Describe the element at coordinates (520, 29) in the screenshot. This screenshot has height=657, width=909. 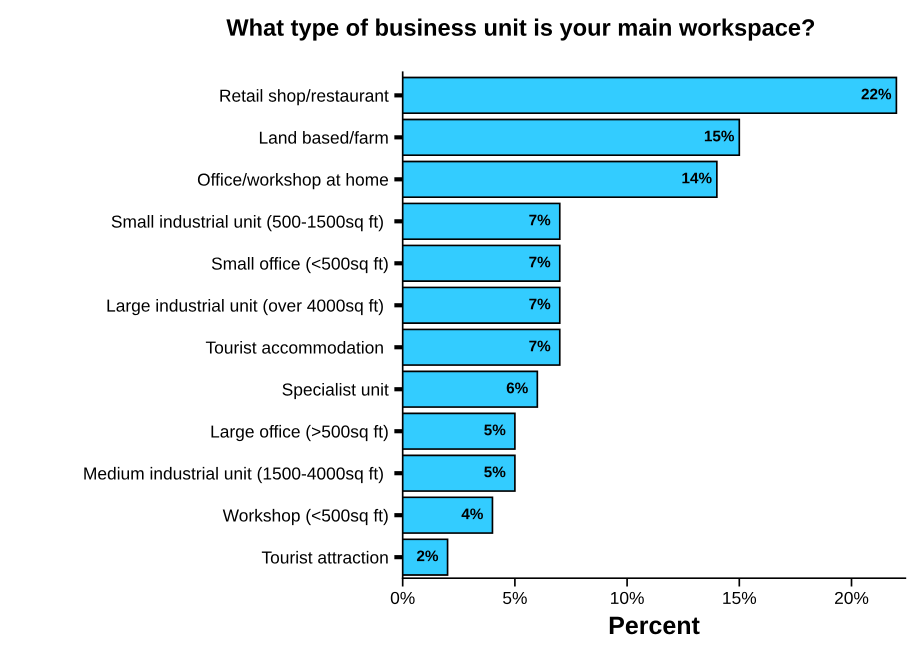
I see `chart-title: What type of business unit is your main workspace?` at that location.